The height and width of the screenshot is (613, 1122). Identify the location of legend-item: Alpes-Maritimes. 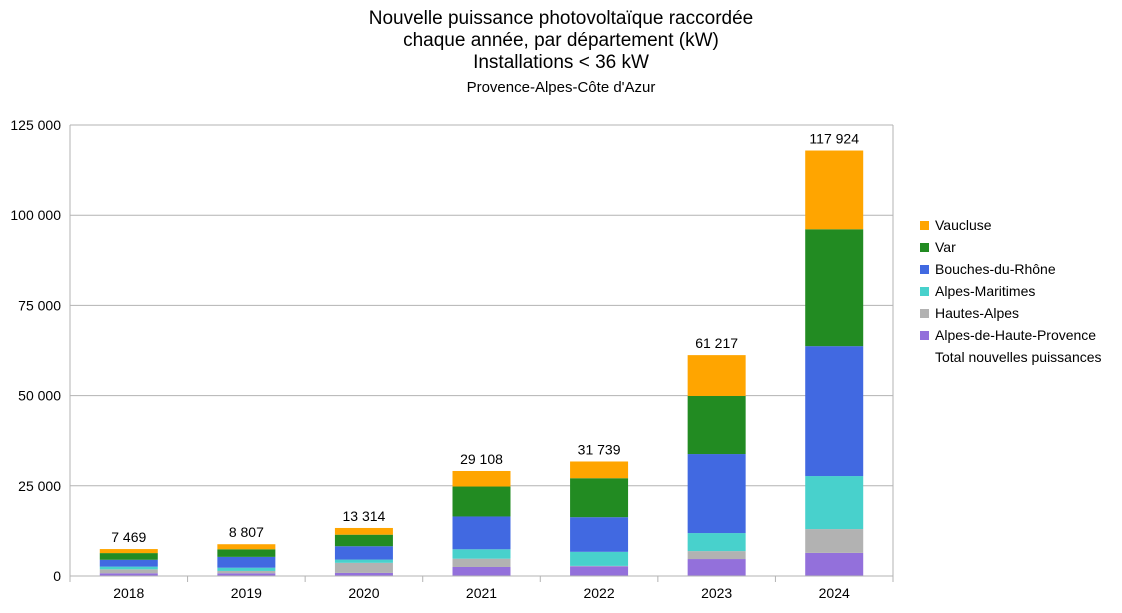
(1011, 291).